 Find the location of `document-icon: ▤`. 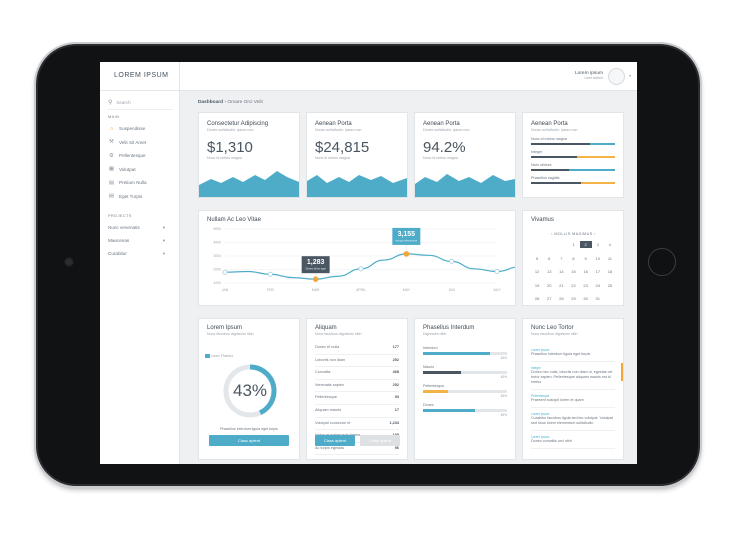

document-icon: ▤ is located at coordinates (111, 182).